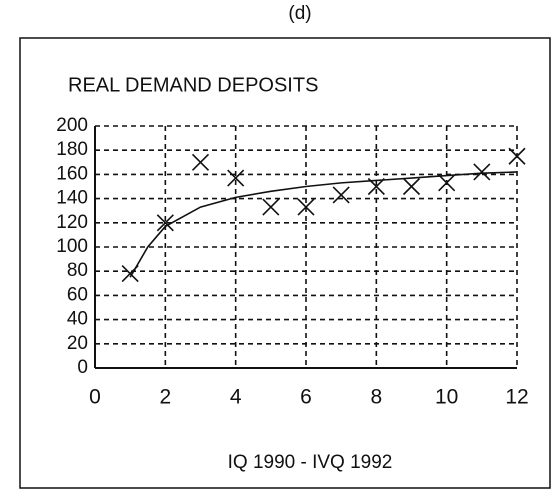 The height and width of the screenshot is (496, 555). What do you see at coordinates (72, 198) in the screenshot?
I see `y-tick-label: 140` at bounding box center [72, 198].